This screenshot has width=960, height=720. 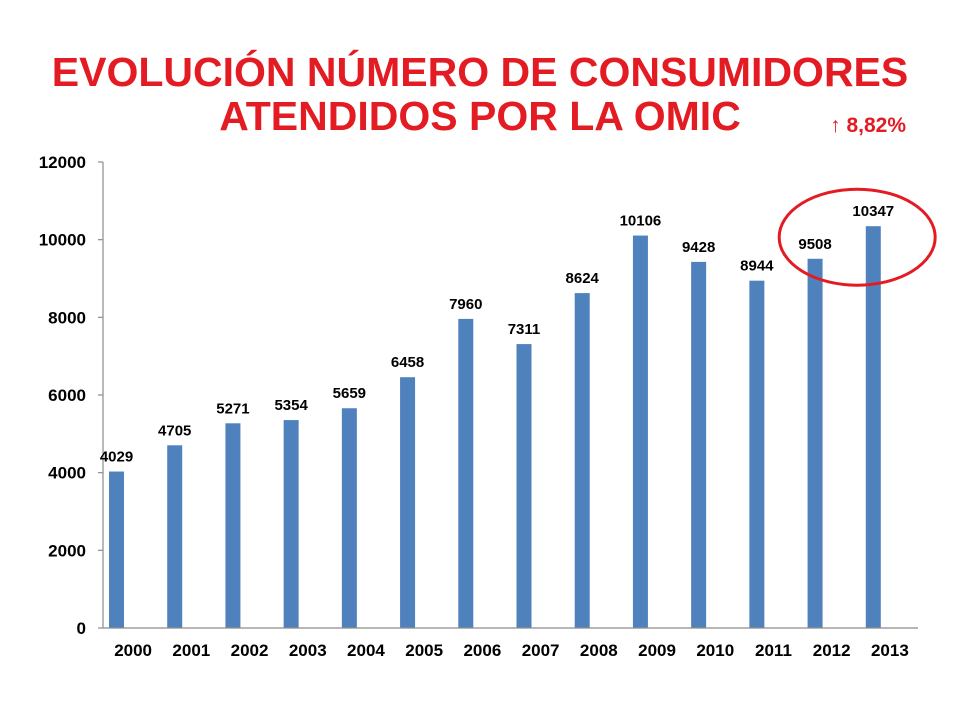 I want to click on y-axis: 0 2000 4000 6000 8000 10000 12000, so click(x=71, y=395).